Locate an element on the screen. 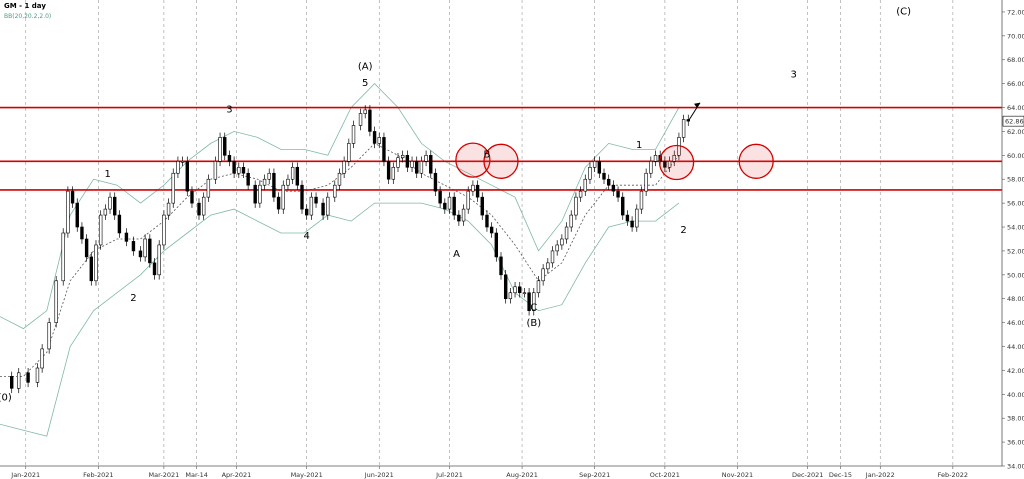  x-tick-label: Feb-2021 is located at coordinates (98, 475).